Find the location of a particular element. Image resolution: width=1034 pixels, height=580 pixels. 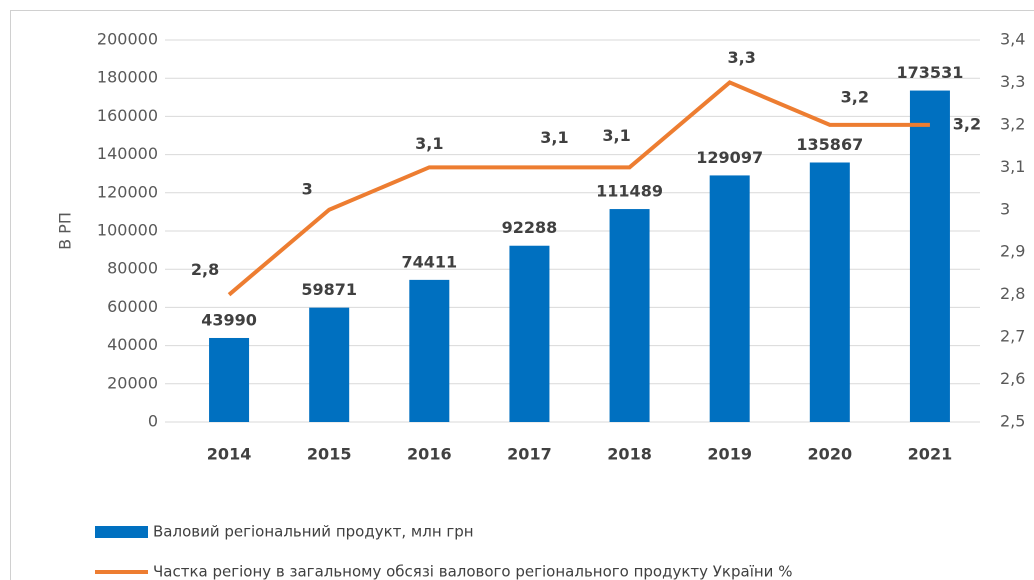

y-tick-label: 140000 is located at coordinates (127, 153).